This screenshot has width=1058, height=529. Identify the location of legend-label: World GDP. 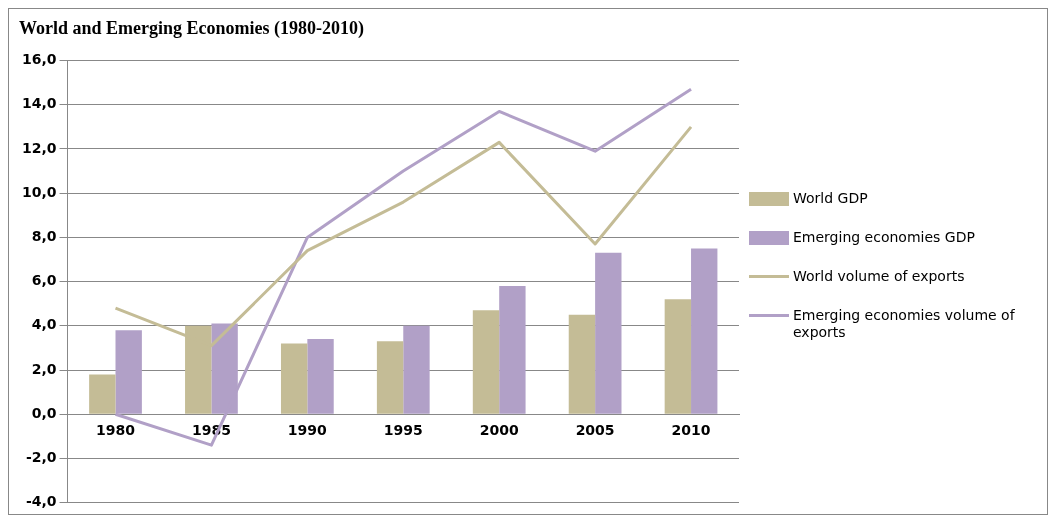
(830, 198).